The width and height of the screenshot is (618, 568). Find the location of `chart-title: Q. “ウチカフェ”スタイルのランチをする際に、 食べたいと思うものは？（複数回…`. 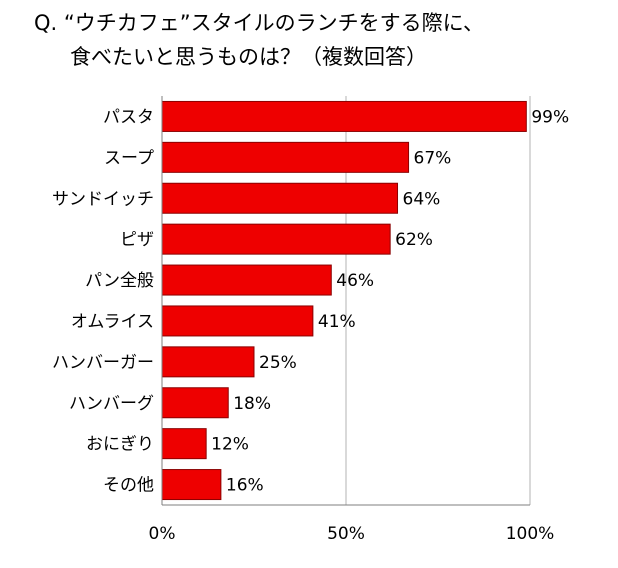

chart-title: Q. “ウチカフェ”スタイルのランチをする際に、 食べたいと思うものは？（複数回… is located at coordinates (259, 40).